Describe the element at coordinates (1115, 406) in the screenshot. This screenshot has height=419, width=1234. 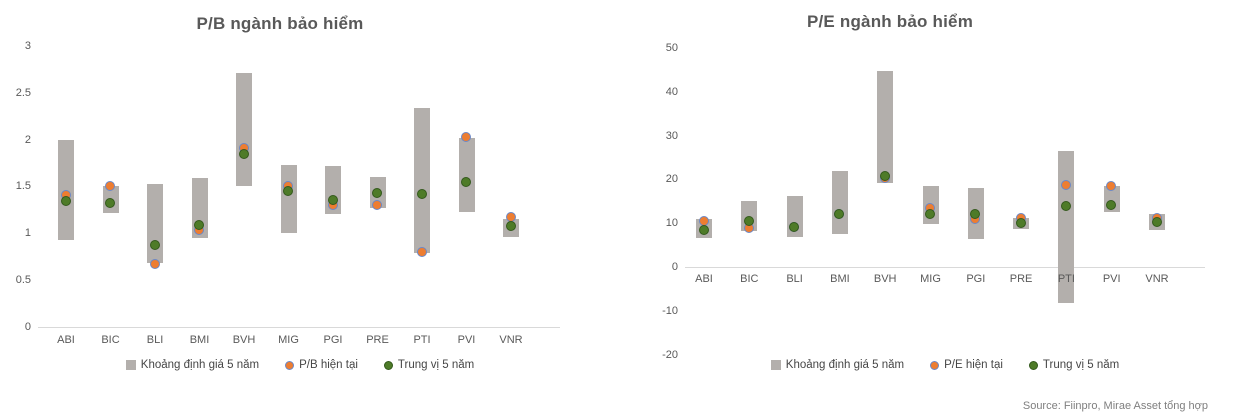
I see `source-note: Source: Fiinpro, Mirae Asset tổng hợp` at that location.